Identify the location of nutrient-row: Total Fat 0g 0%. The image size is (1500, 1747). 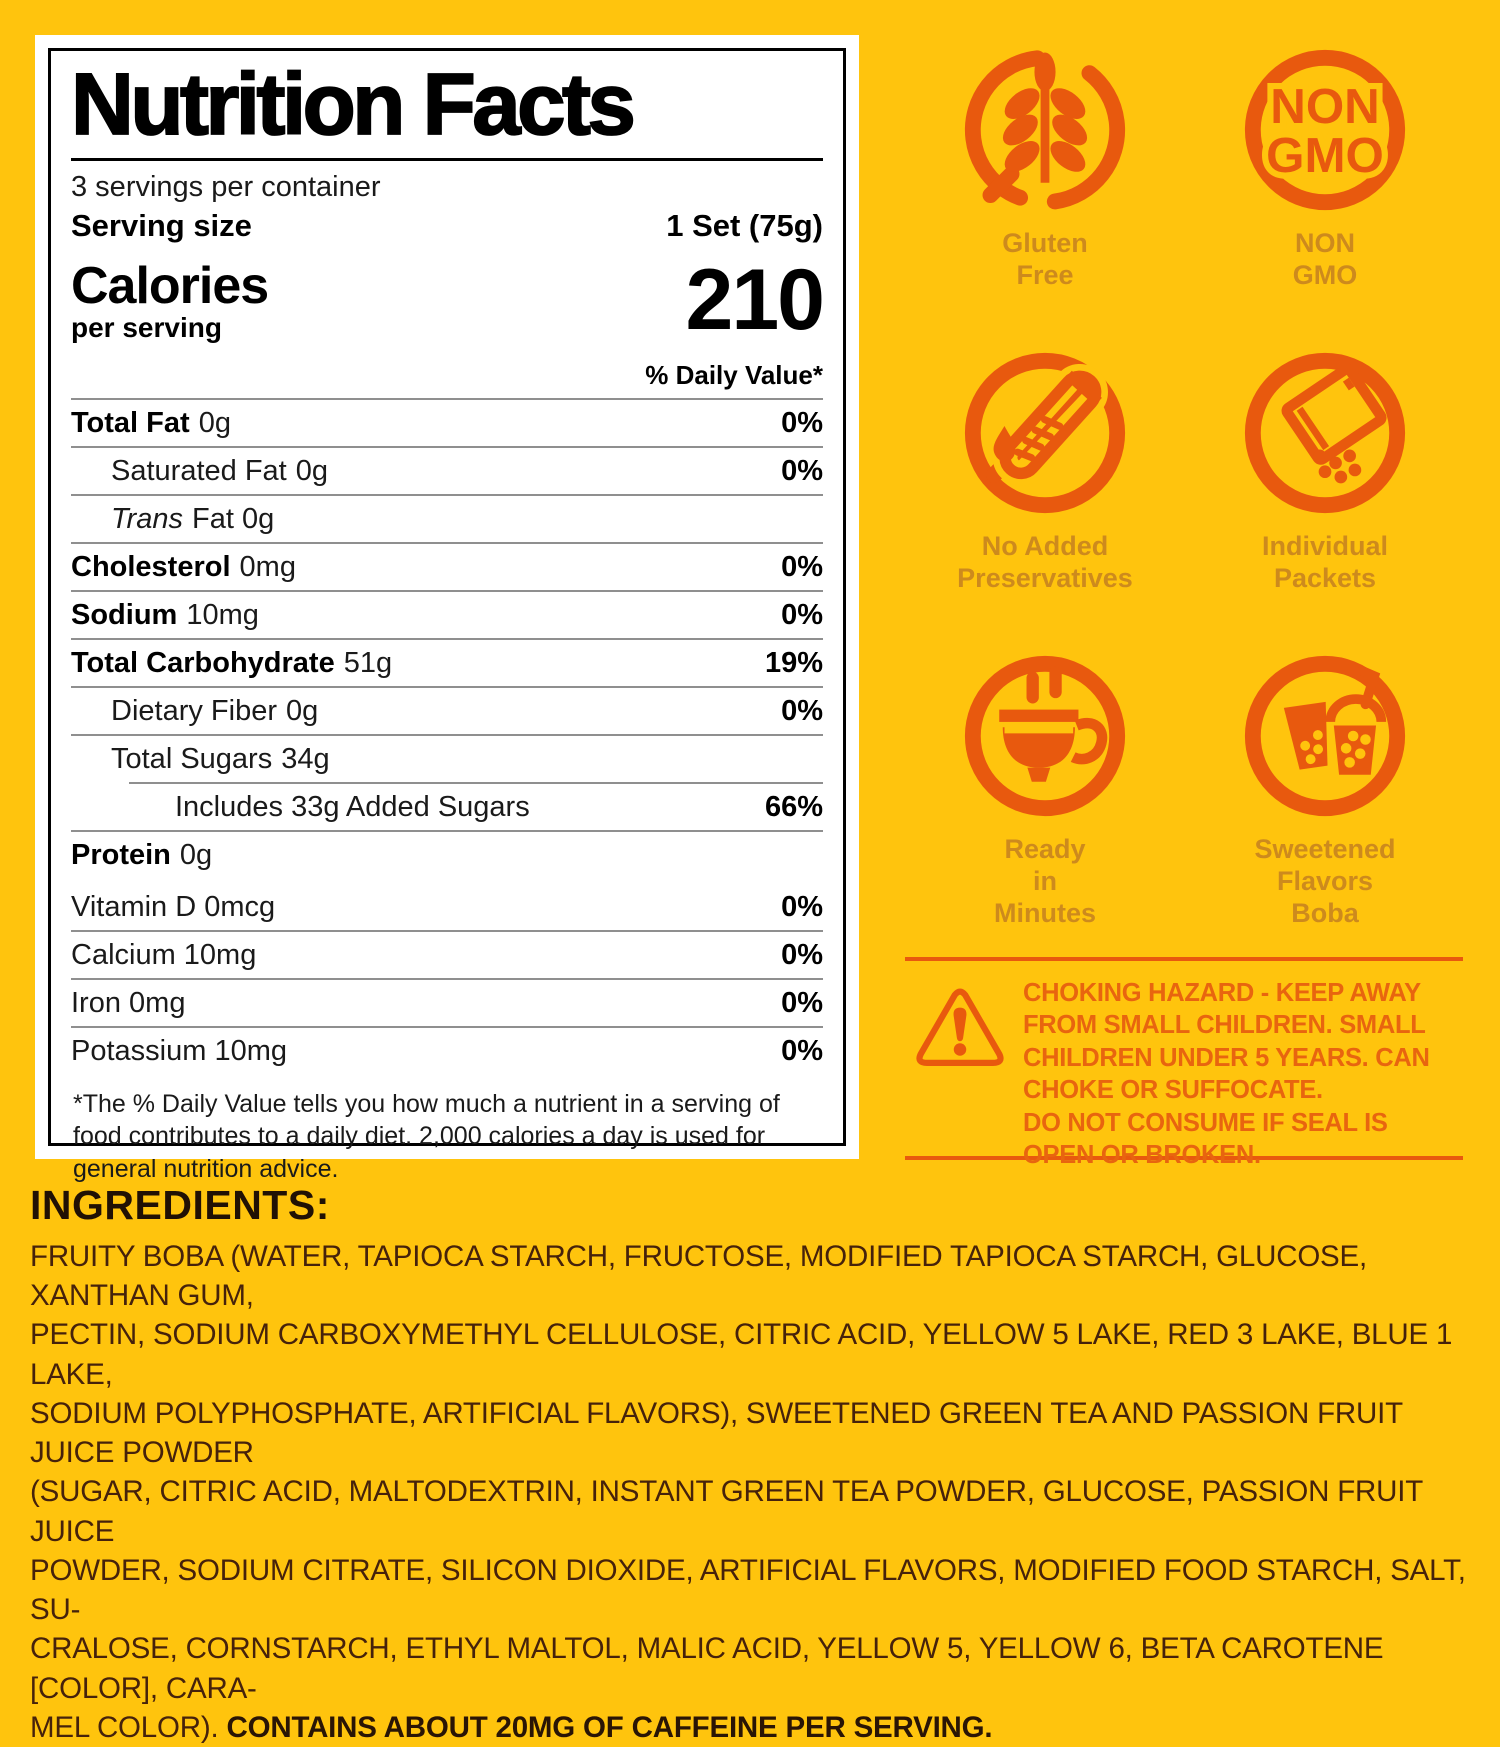
(447, 421).